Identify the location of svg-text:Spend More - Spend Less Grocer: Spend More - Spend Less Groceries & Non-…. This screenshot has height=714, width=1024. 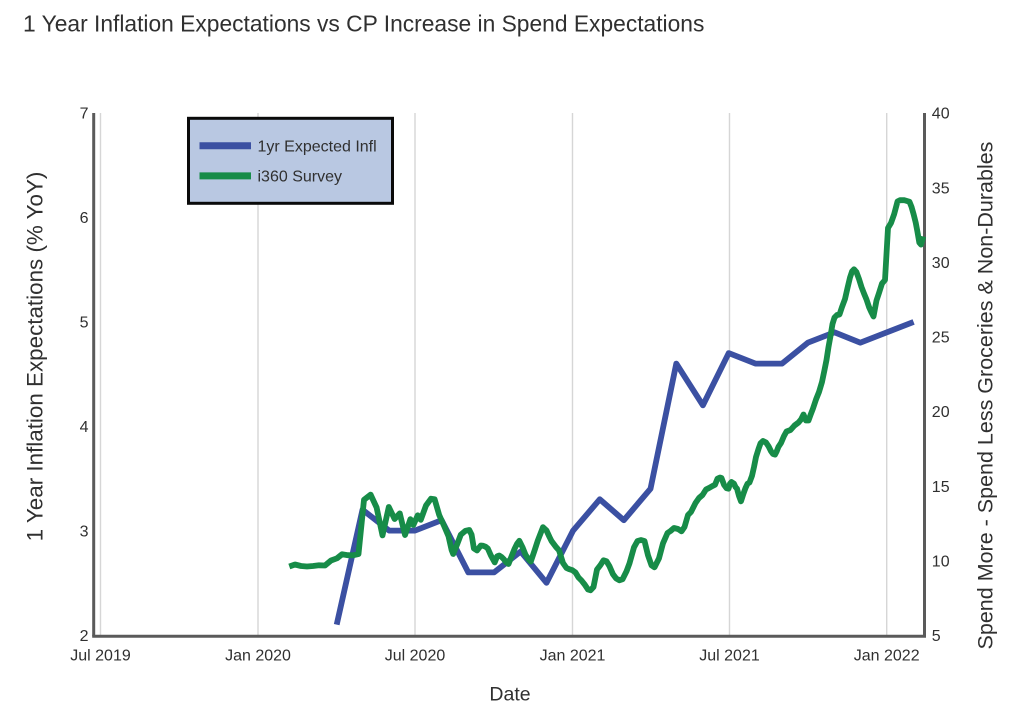
(986, 396).